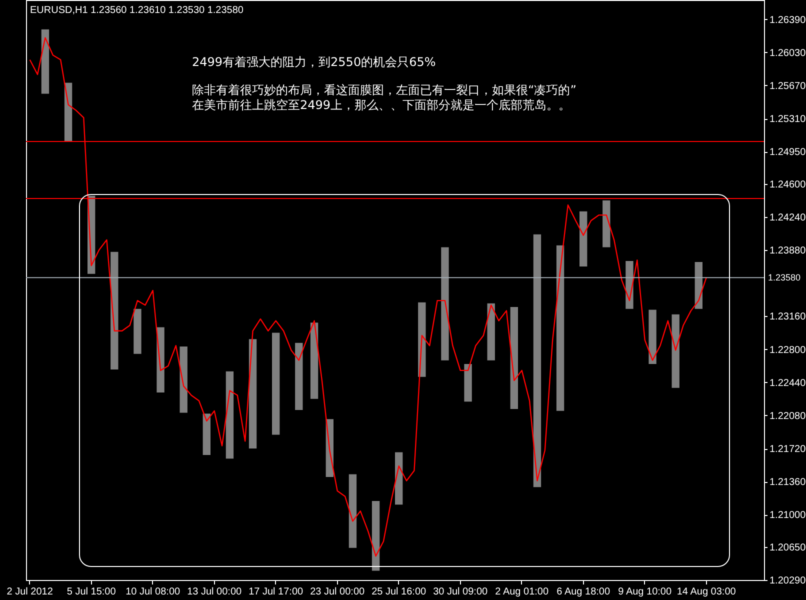 This screenshot has width=806, height=600. I want to click on x-tick-label: 17 Jul 17:00, so click(276, 592).